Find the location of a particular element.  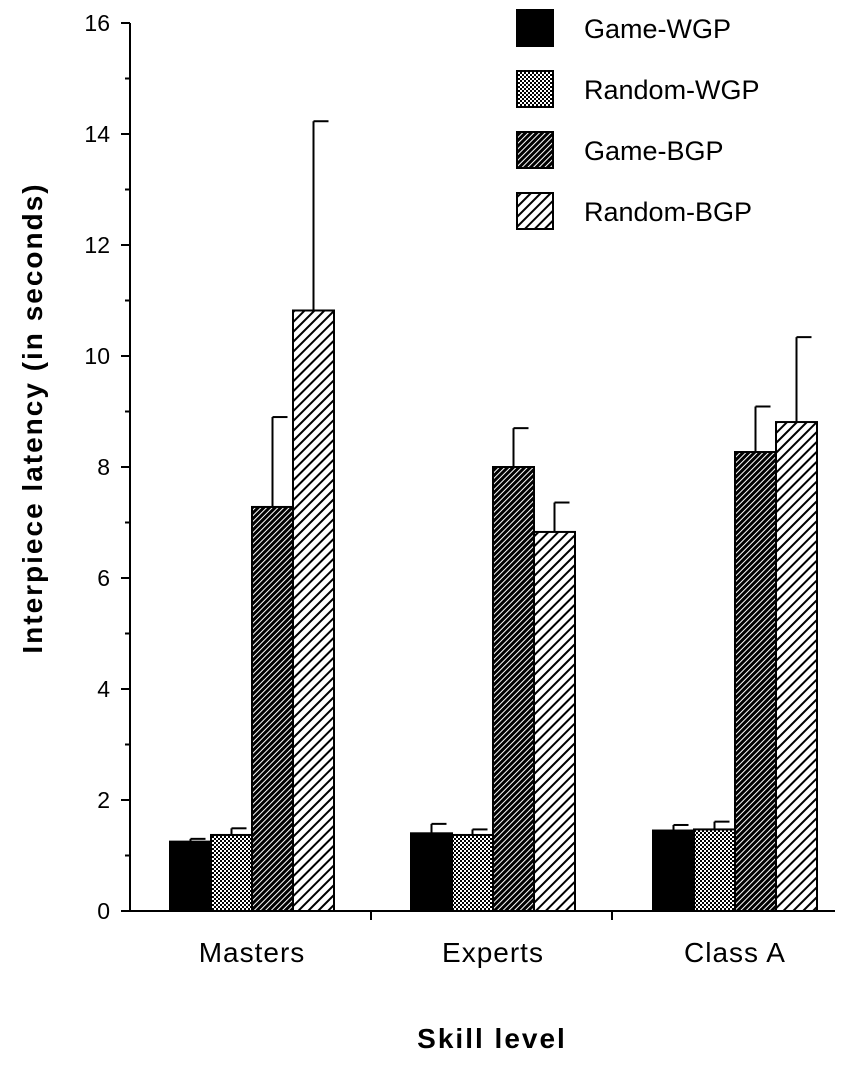

legend-label: Random-WGP is located at coordinates (672, 90).